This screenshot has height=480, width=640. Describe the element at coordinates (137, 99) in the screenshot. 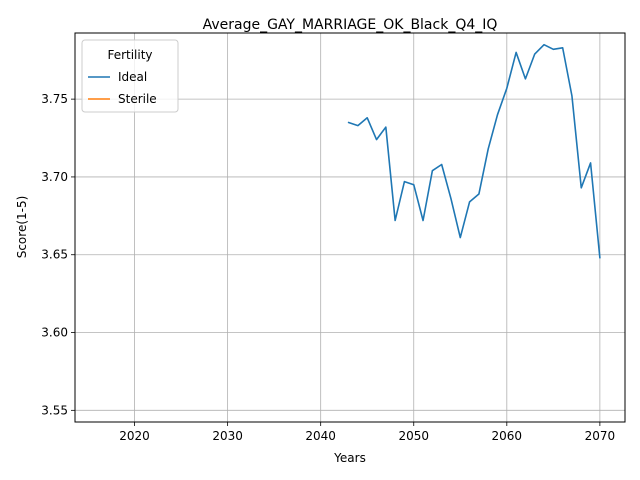

I see `legend-label-sterile: Sterile` at that location.